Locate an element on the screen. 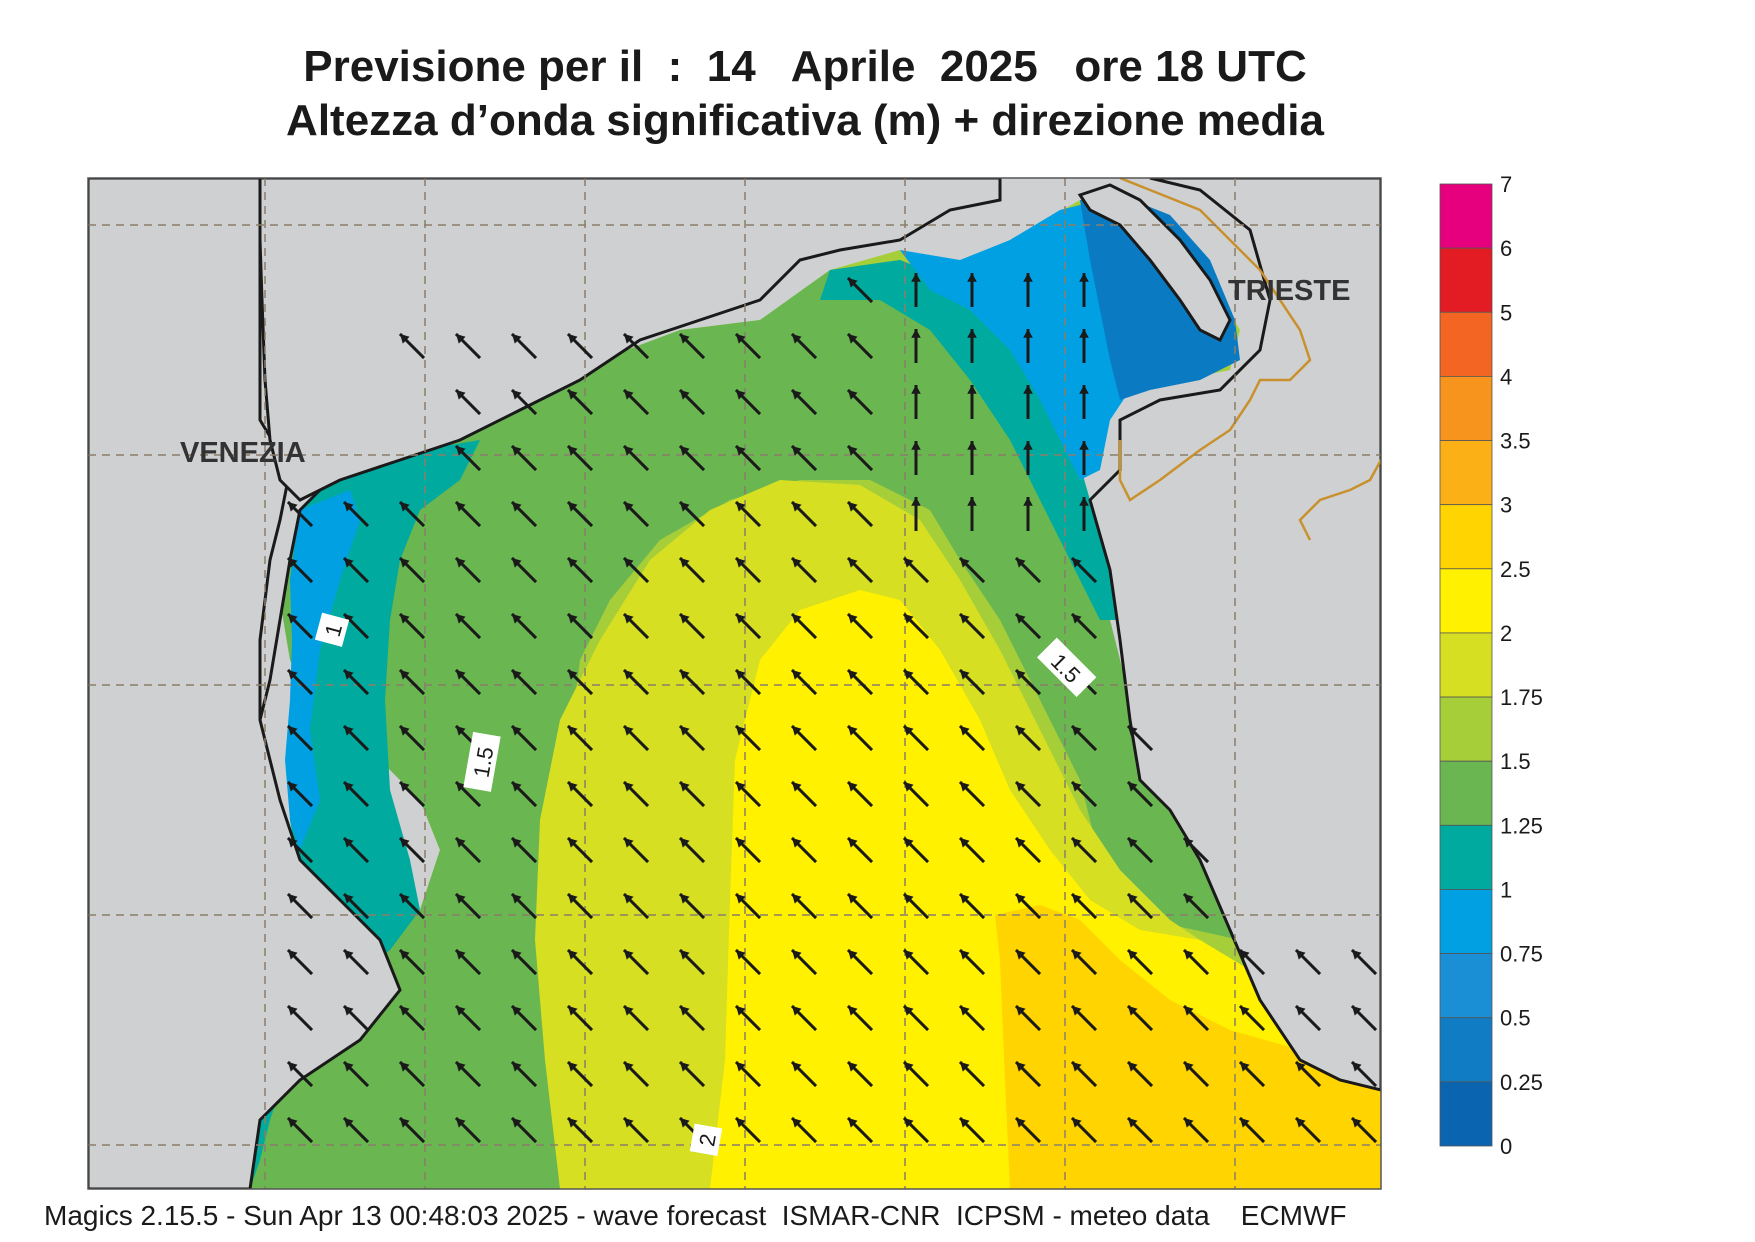  legend-label: 1.75 is located at coordinates (1521, 697).